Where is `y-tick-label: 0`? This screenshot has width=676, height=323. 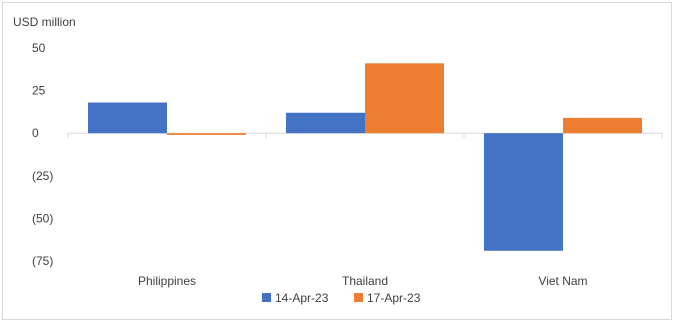
y-tick-label: 0 is located at coordinates (35, 133).